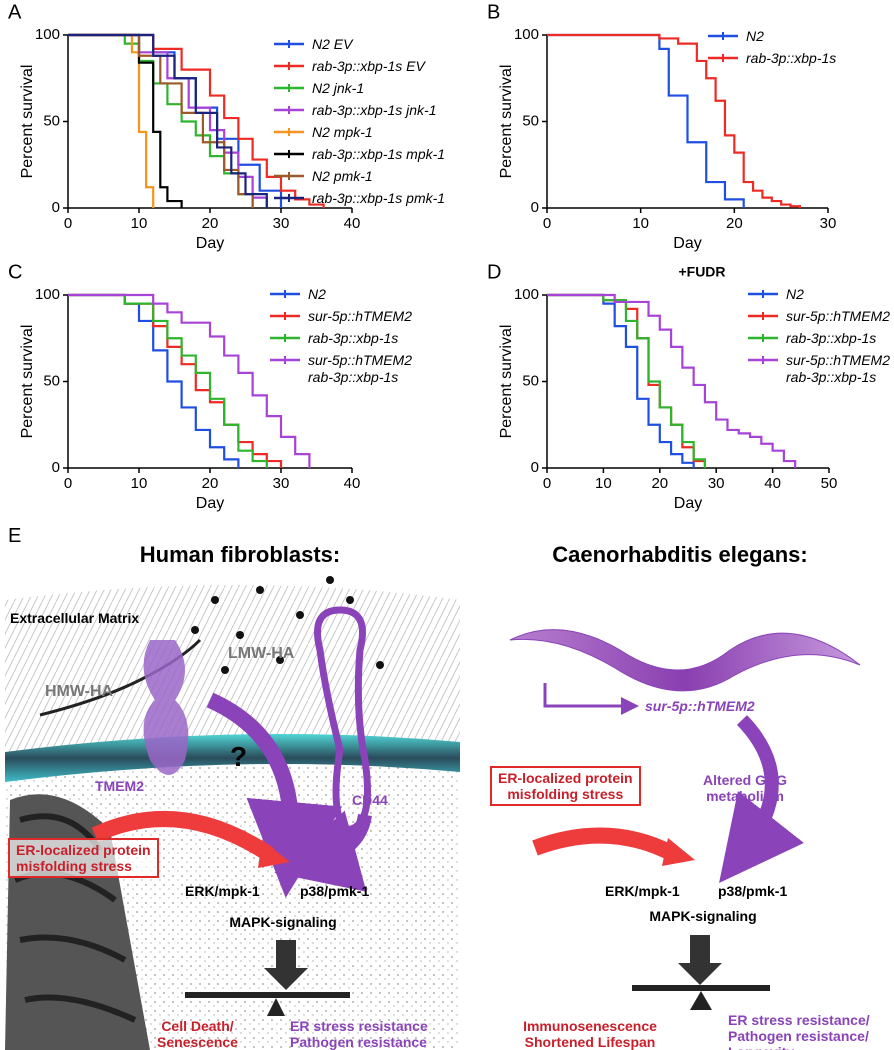  Describe the element at coordinates (342, 132) in the screenshot. I see `legend-label: N2 mpk-1` at that location.